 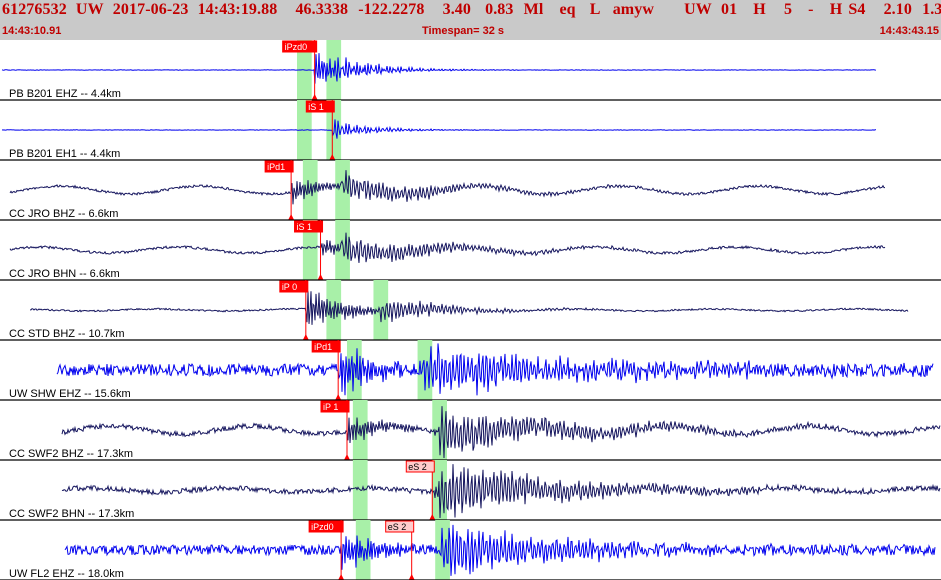 I want to click on trace-row: CC SWF2 BHN -- 17.3km eS 2, so click(x=470, y=490).